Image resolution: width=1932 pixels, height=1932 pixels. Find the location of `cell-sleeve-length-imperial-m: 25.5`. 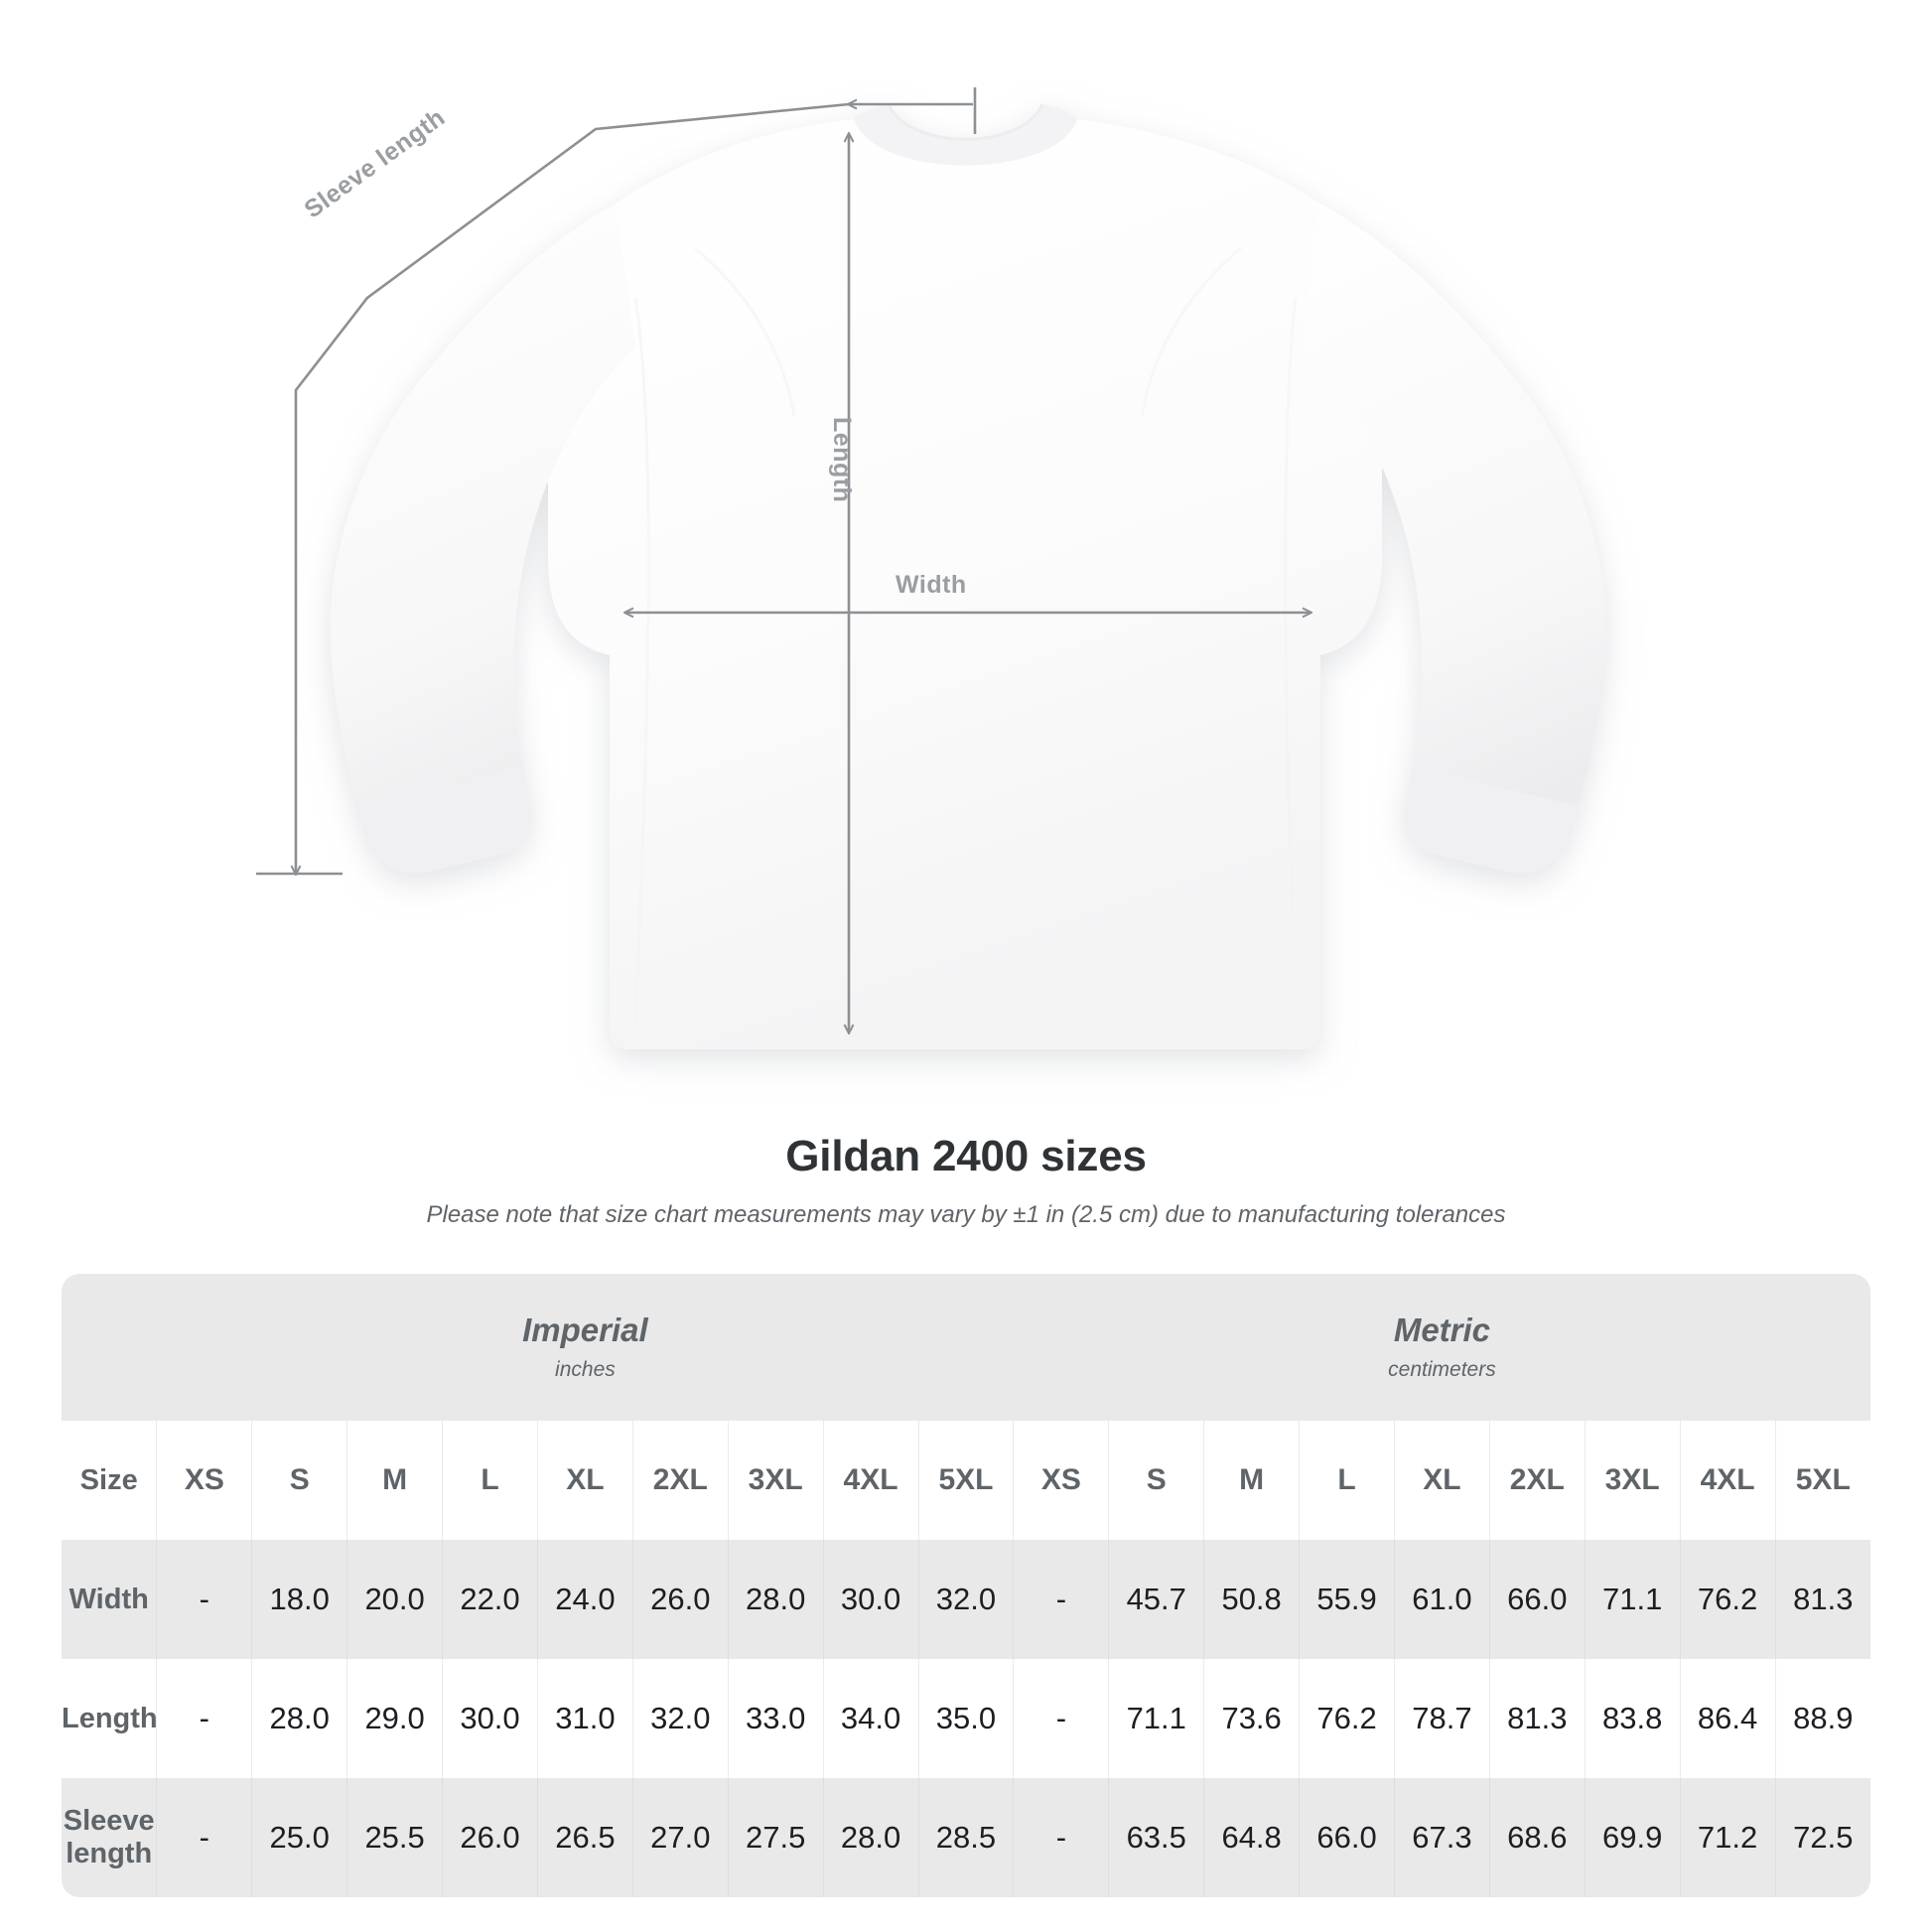

cell-sleeve-length-imperial-m: 25.5 is located at coordinates (395, 1838).